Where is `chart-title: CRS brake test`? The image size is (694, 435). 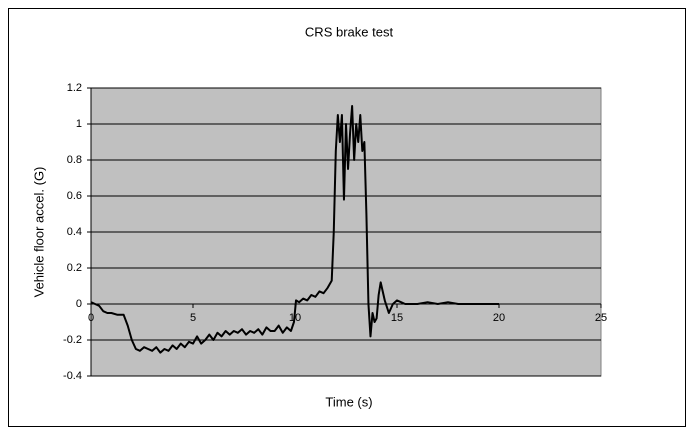
chart-title: CRS brake test is located at coordinates (349, 31).